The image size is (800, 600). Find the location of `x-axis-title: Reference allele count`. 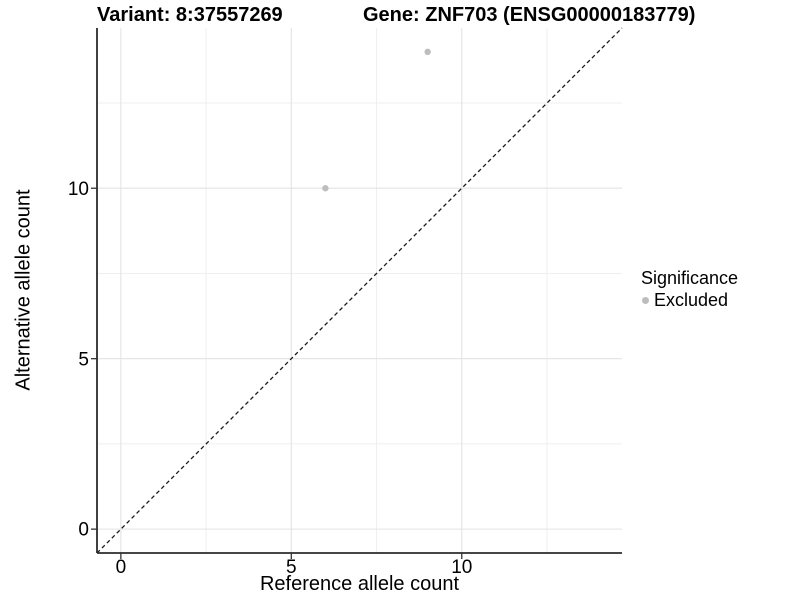

x-axis-title: Reference allele count is located at coordinates (359, 584).